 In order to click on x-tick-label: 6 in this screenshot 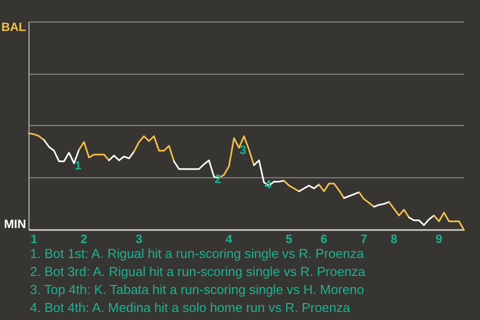, I will do `click(324, 239)`.